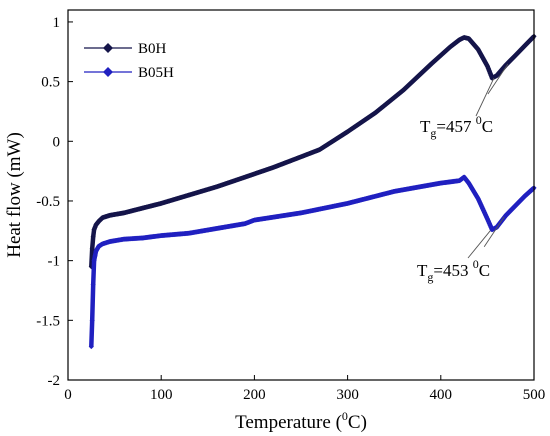 Image resolution: width=550 pixels, height=436 pixels. I want to click on annotations: Tg=457 0C Tg=453 0C, so click(463, 173).